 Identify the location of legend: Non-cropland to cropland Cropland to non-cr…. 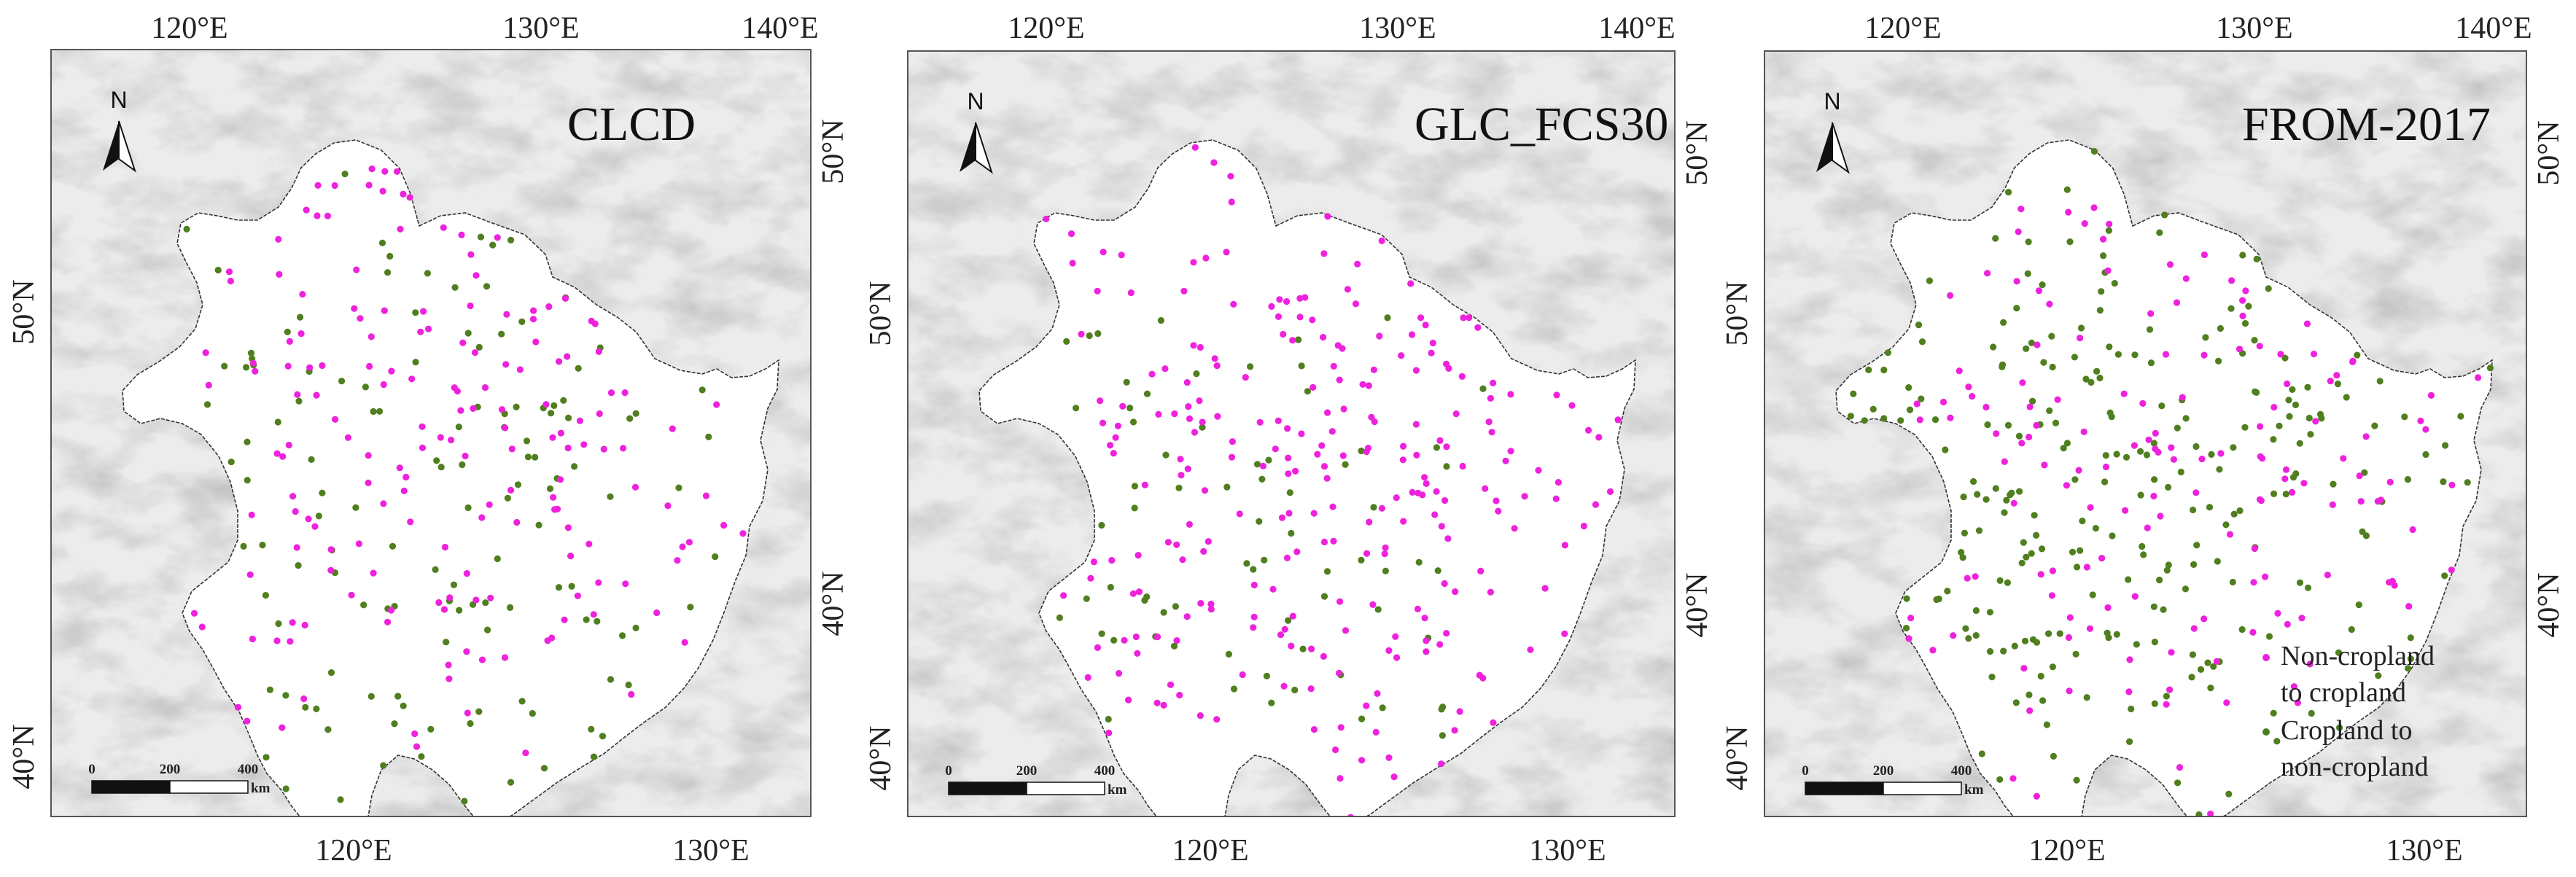
(2348, 711).